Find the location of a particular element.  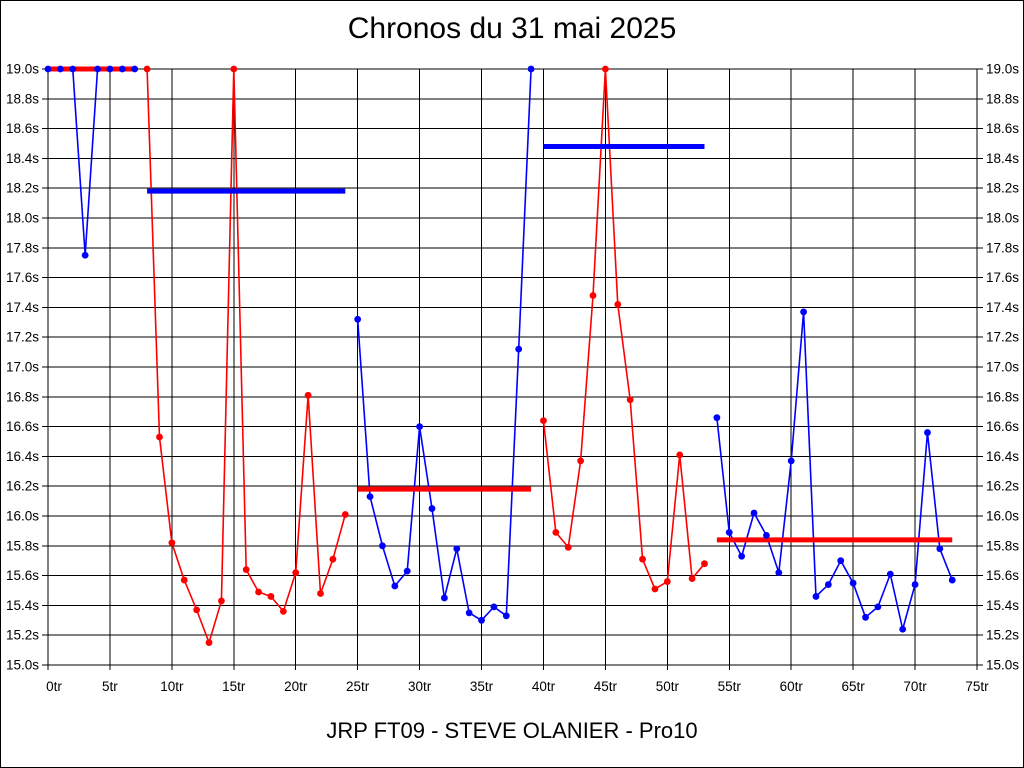

y-tick-label: 18.4s is located at coordinates (1002, 158).